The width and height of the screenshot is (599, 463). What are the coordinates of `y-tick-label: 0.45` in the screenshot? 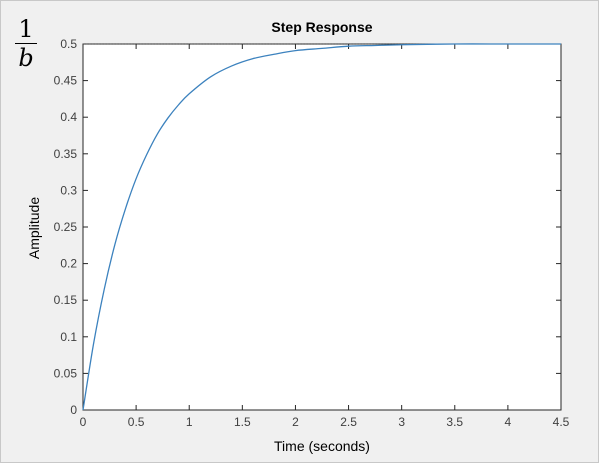 It's located at (66, 81).